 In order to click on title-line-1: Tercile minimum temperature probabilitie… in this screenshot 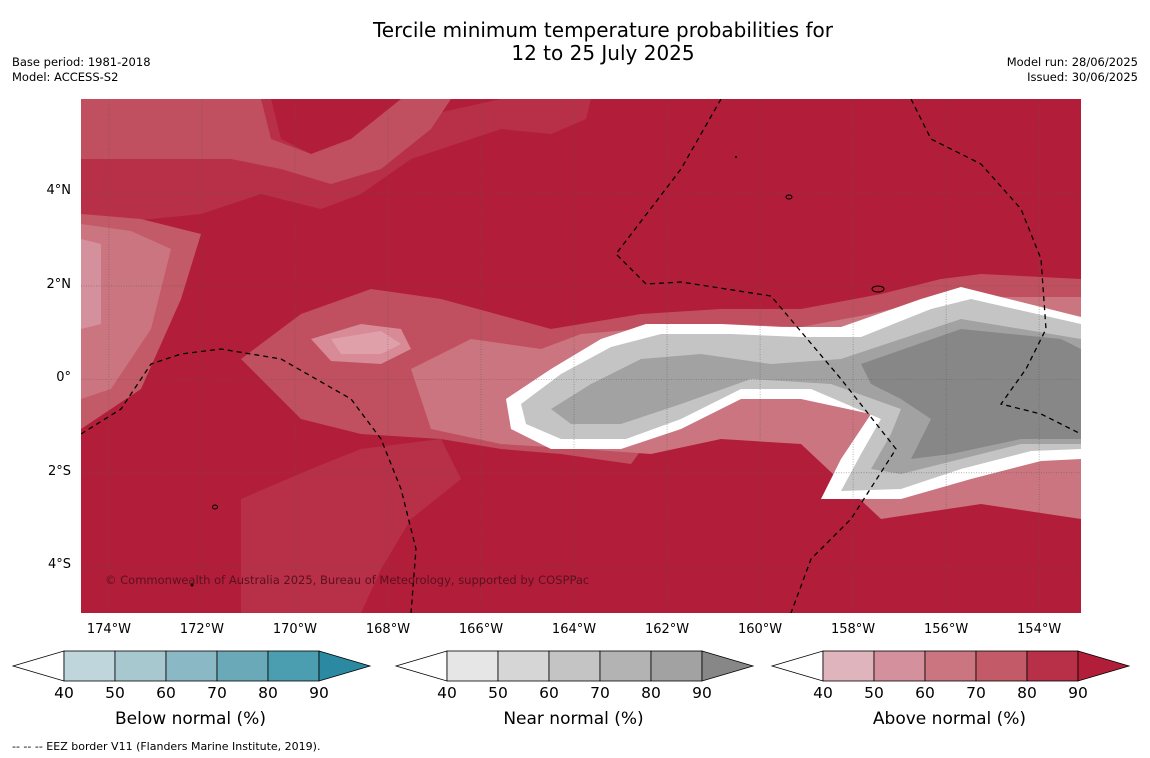, I will do `click(603, 30)`.